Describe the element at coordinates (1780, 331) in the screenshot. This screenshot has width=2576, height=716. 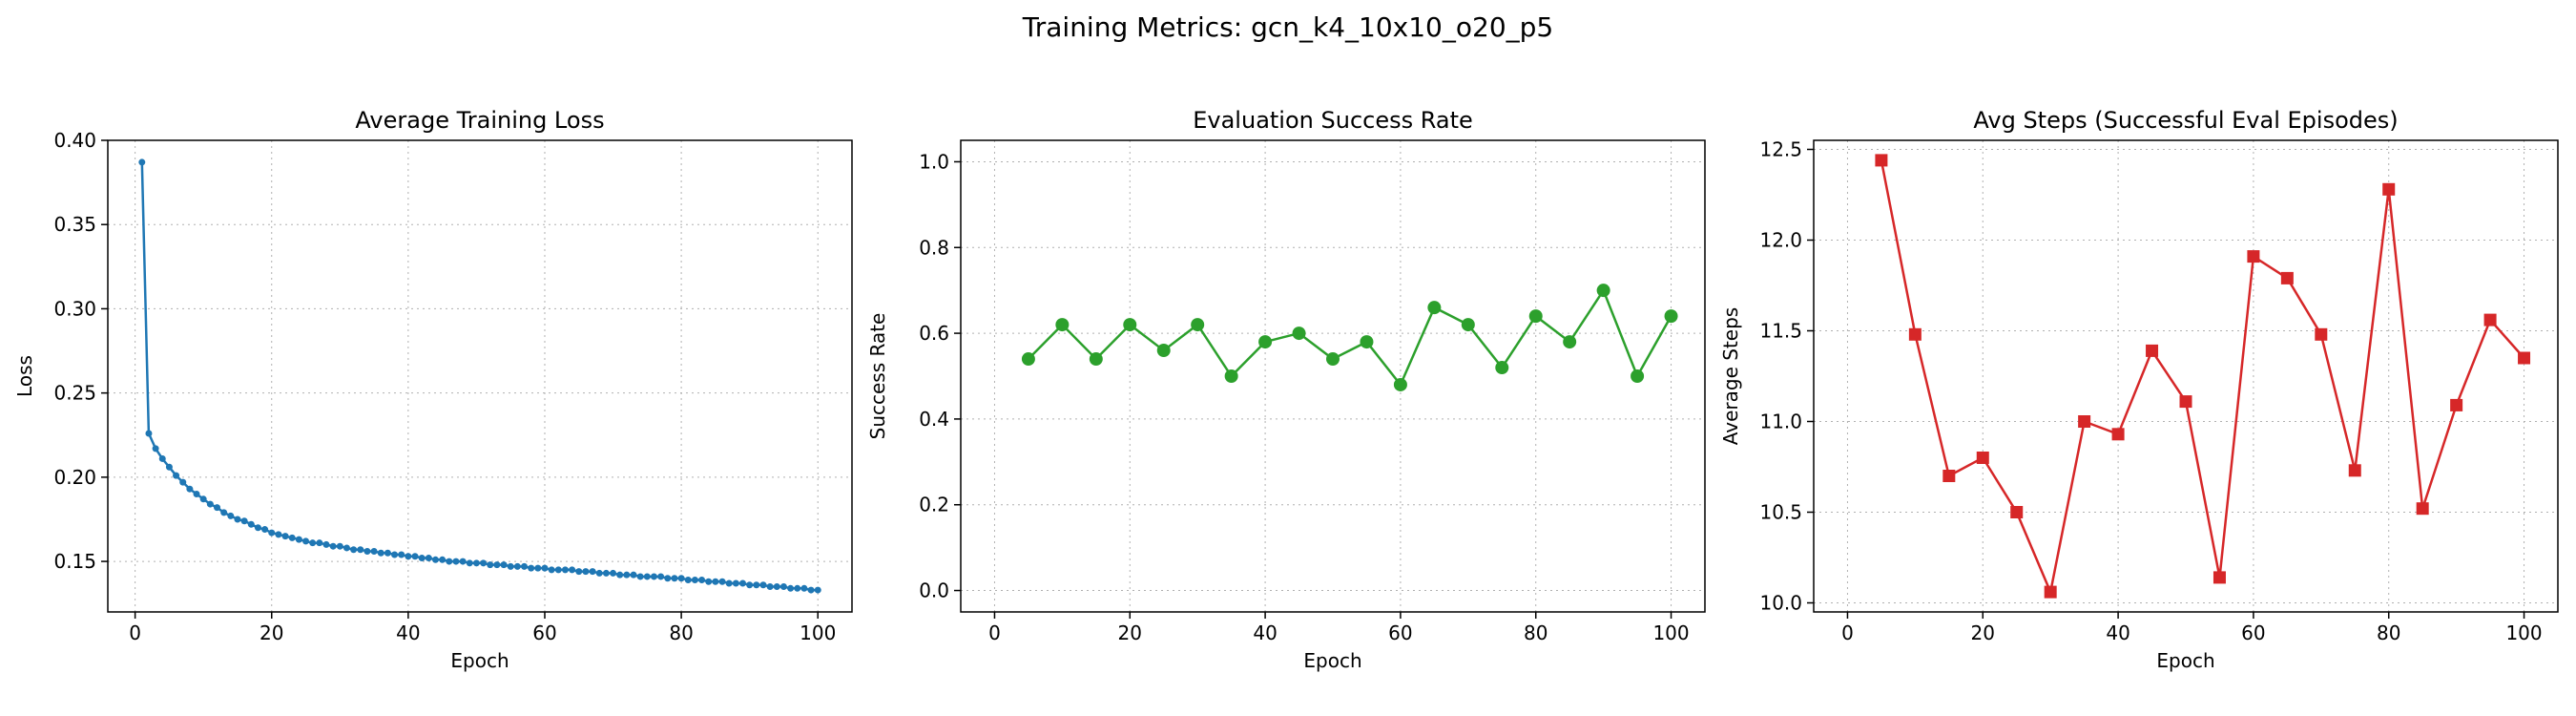
I see `y-tick-label: 11.5` at that location.